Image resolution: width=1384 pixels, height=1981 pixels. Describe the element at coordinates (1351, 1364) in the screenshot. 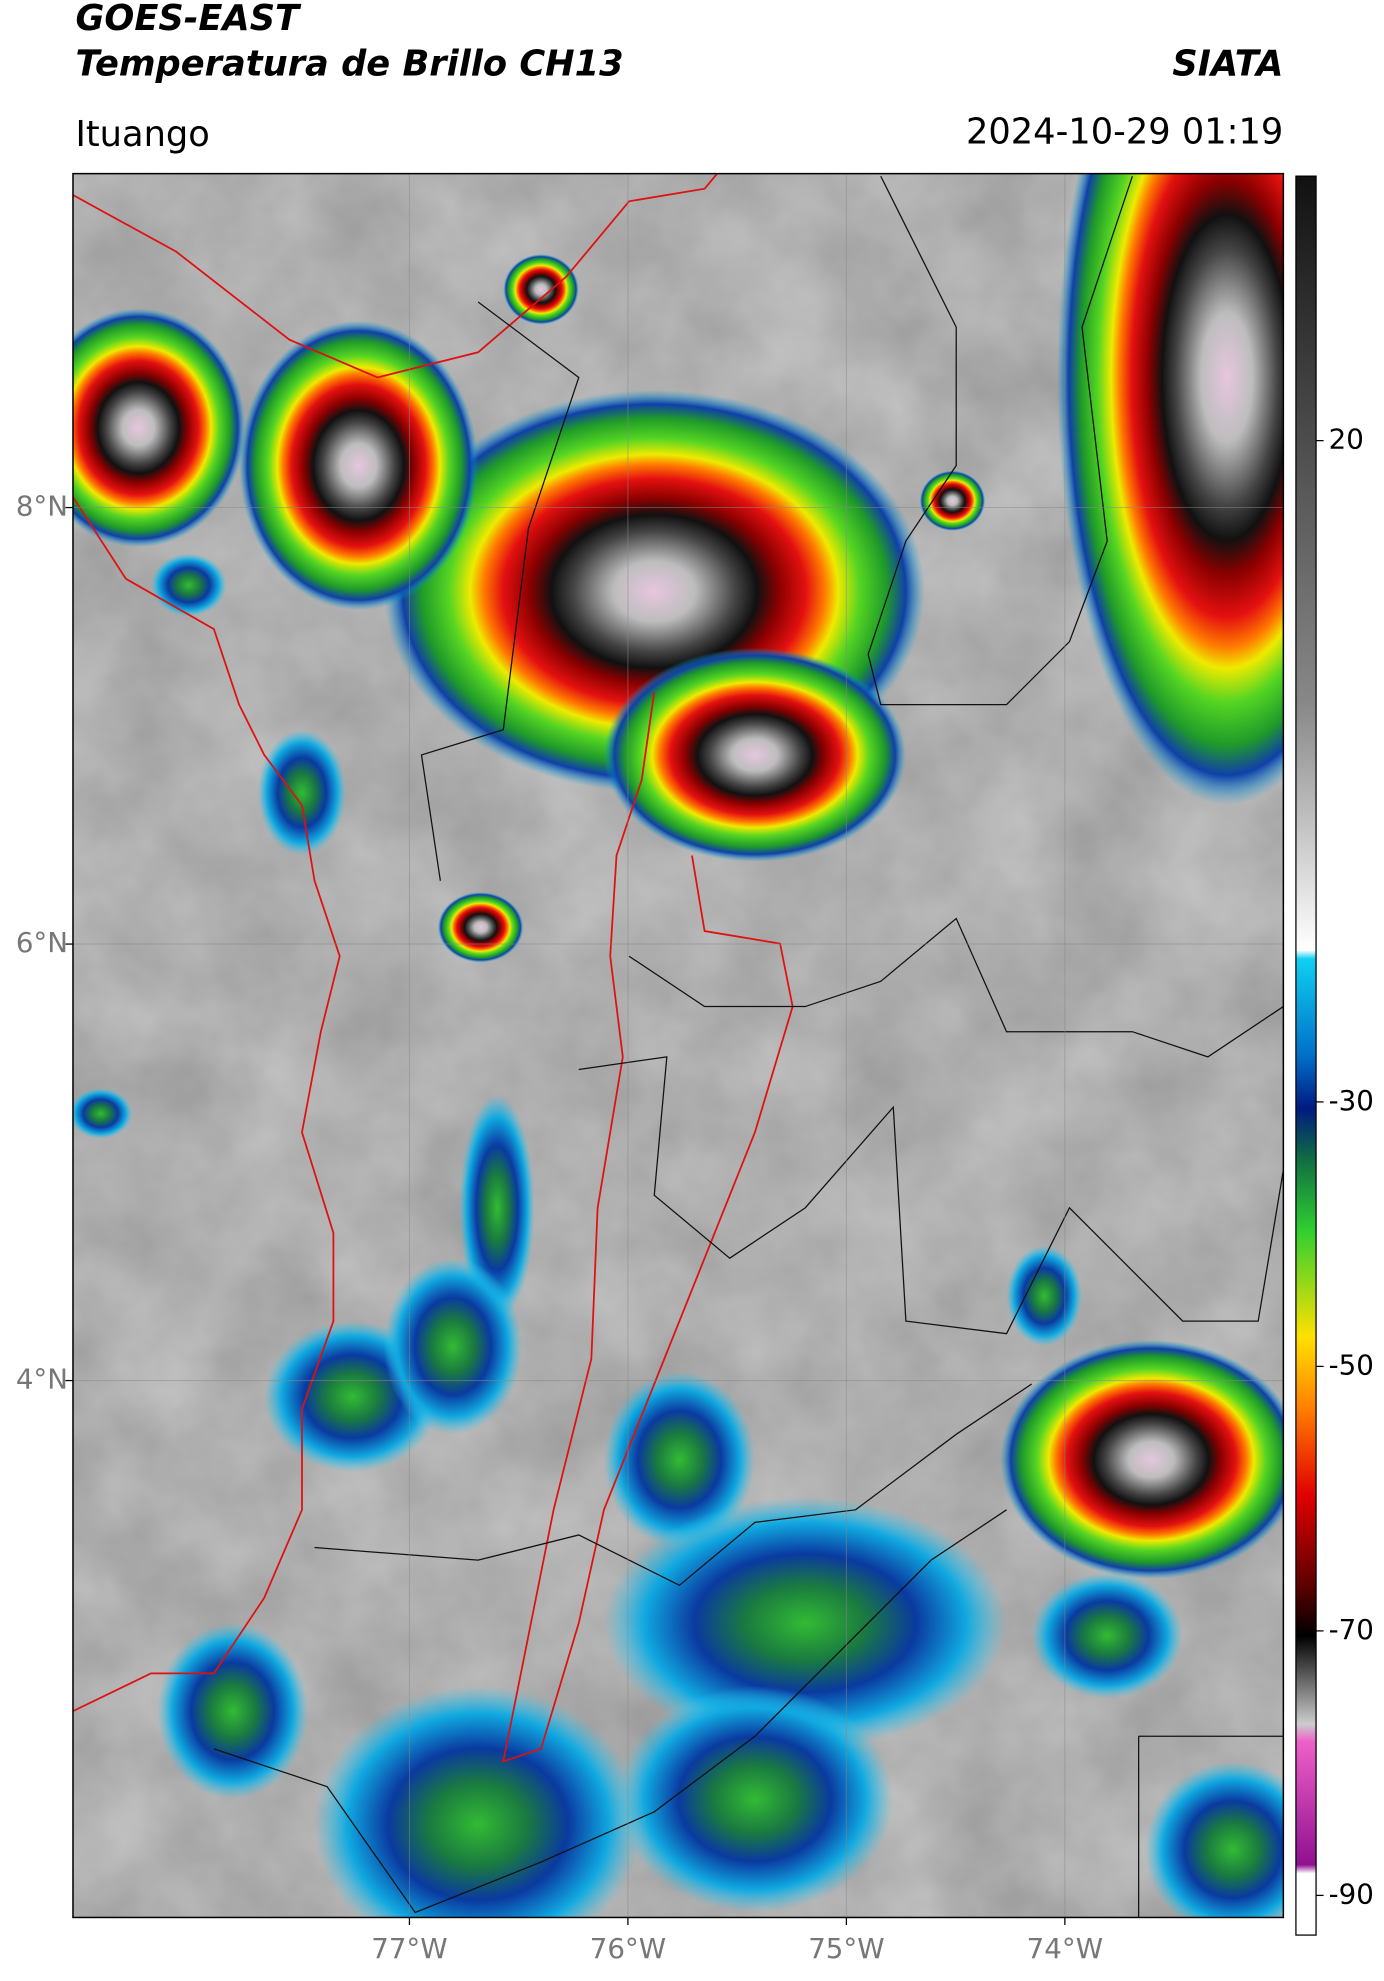

I see `colorbar-tick-label: -50` at that location.